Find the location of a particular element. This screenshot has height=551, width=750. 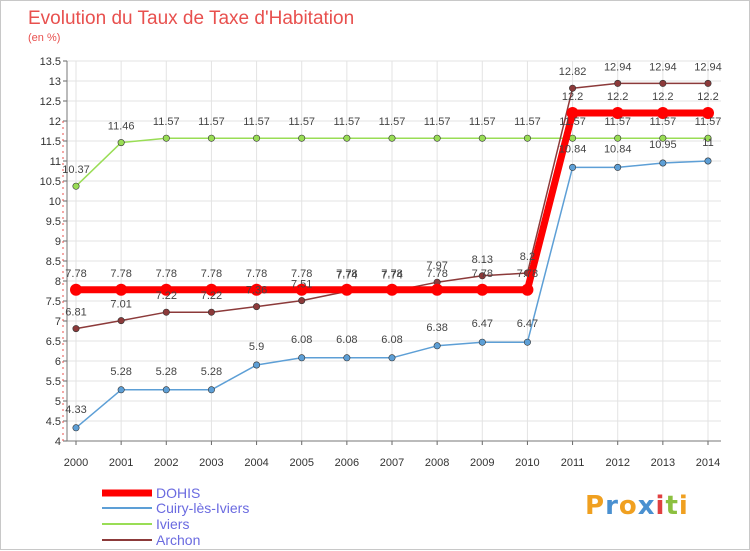

y-tick-label: 4.5 is located at coordinates (53, 422).